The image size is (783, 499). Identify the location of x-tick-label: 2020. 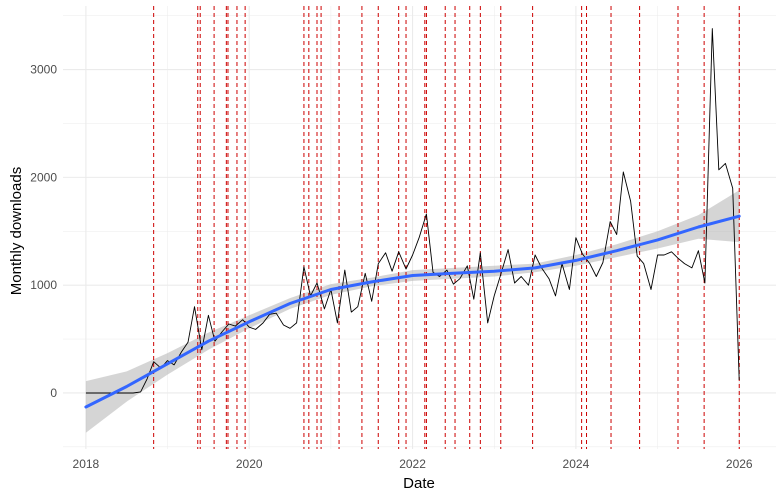
(249, 464).